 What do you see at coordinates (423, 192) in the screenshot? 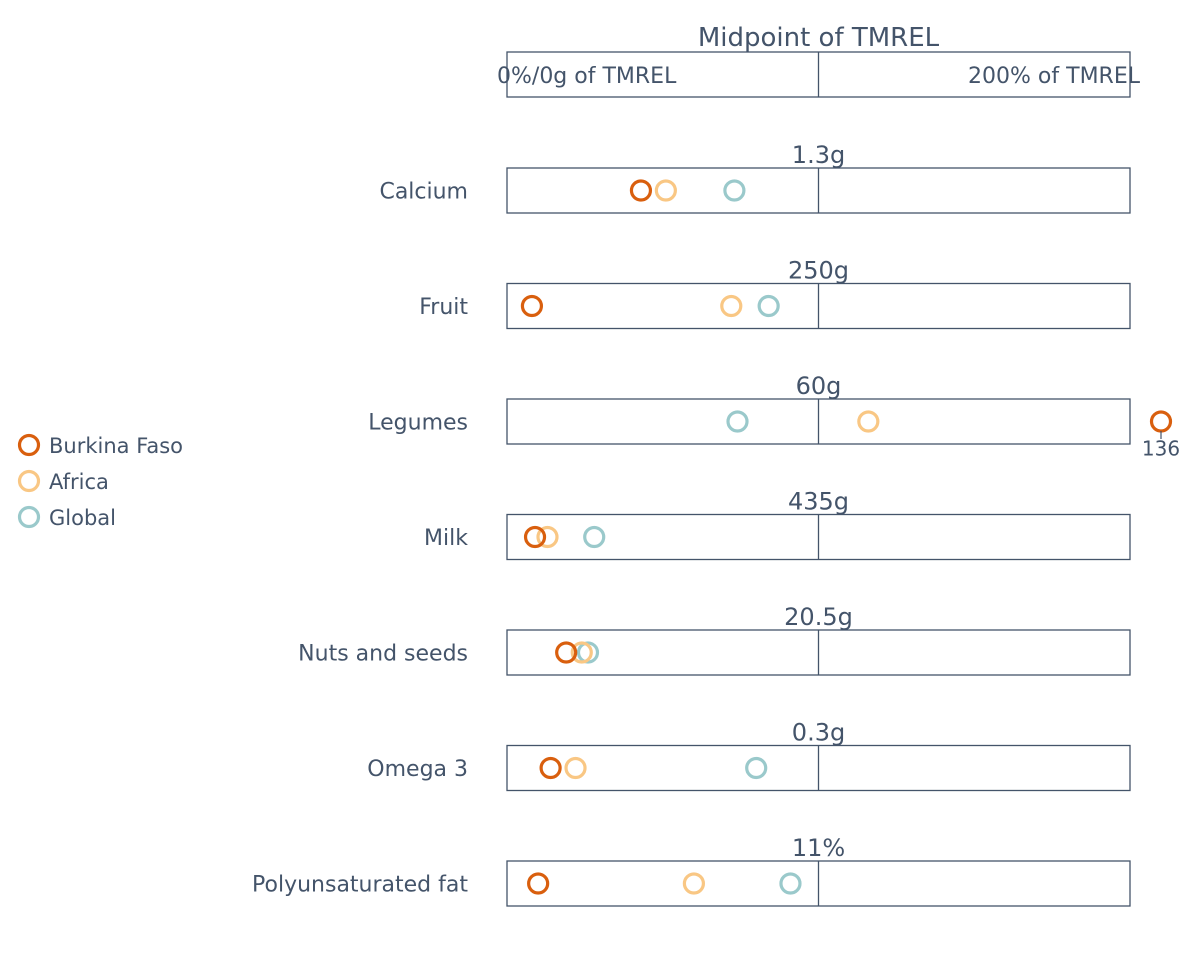
I see `row-label: Calcium` at bounding box center [423, 192].